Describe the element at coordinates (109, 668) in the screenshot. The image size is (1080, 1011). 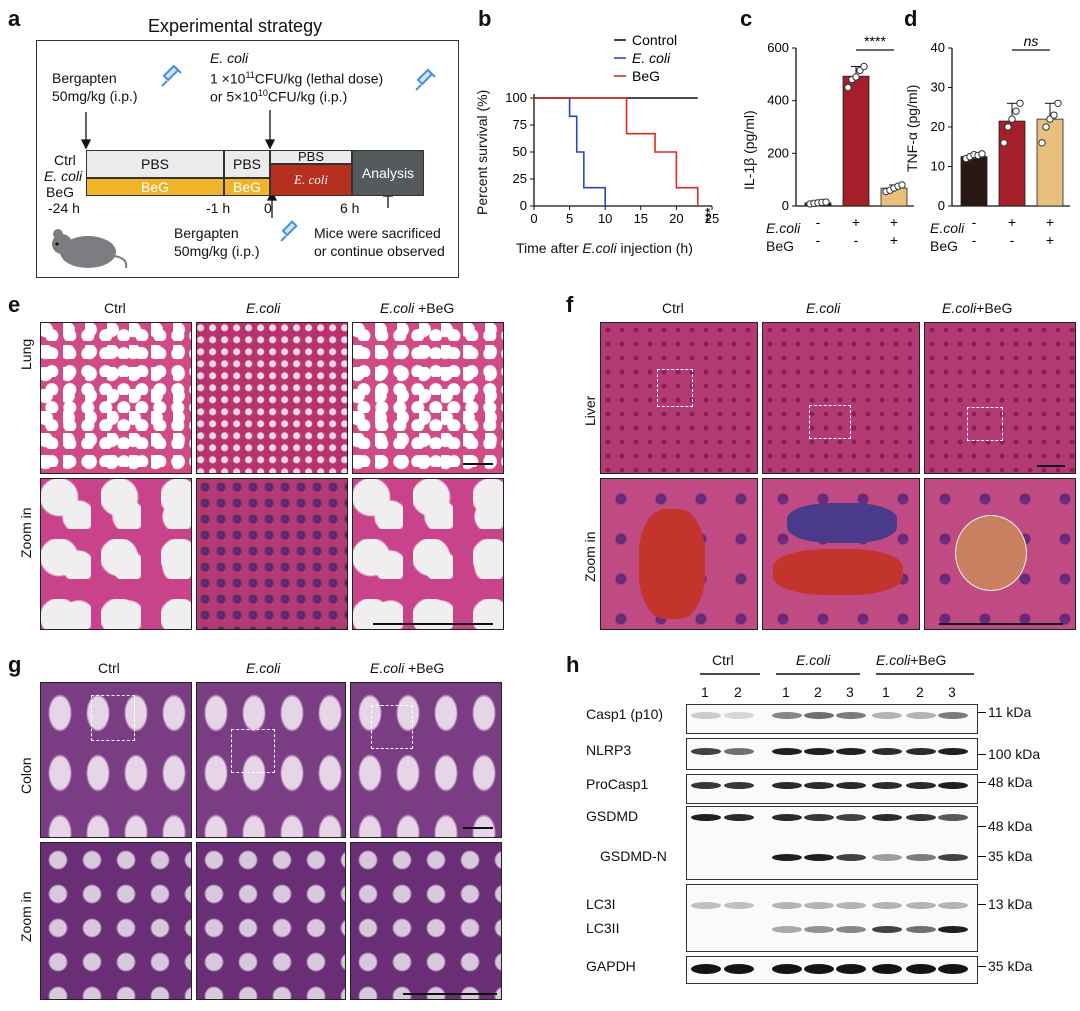
I see `colon-col-ctrl: Ctrl` at that location.